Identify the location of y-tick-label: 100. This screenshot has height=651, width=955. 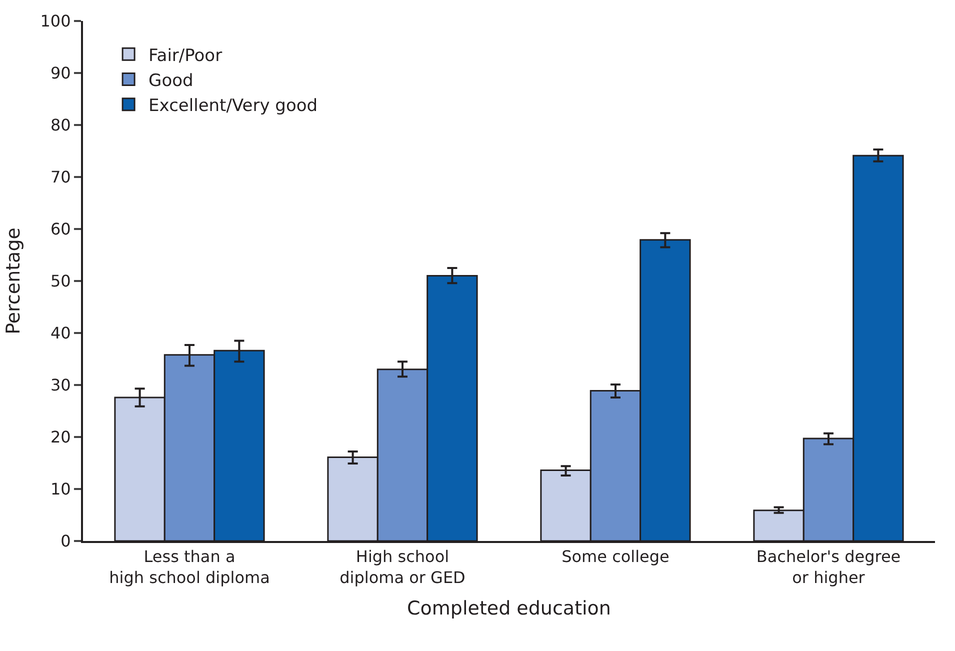
(55, 21).